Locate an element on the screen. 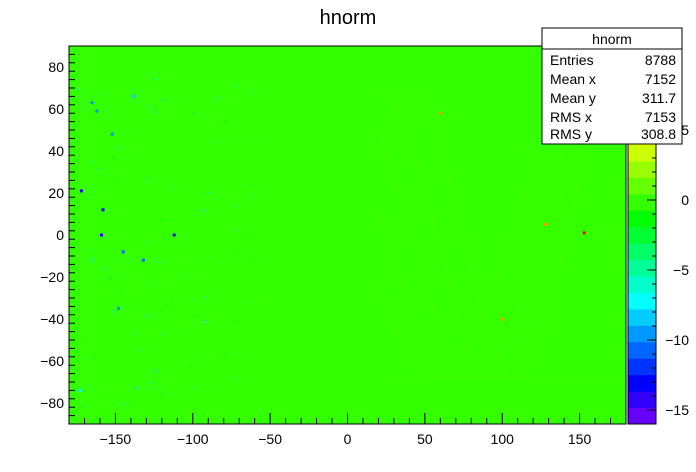 This screenshot has width=696, height=472. stats-rms-y-value: 308.8 is located at coordinates (658, 134).